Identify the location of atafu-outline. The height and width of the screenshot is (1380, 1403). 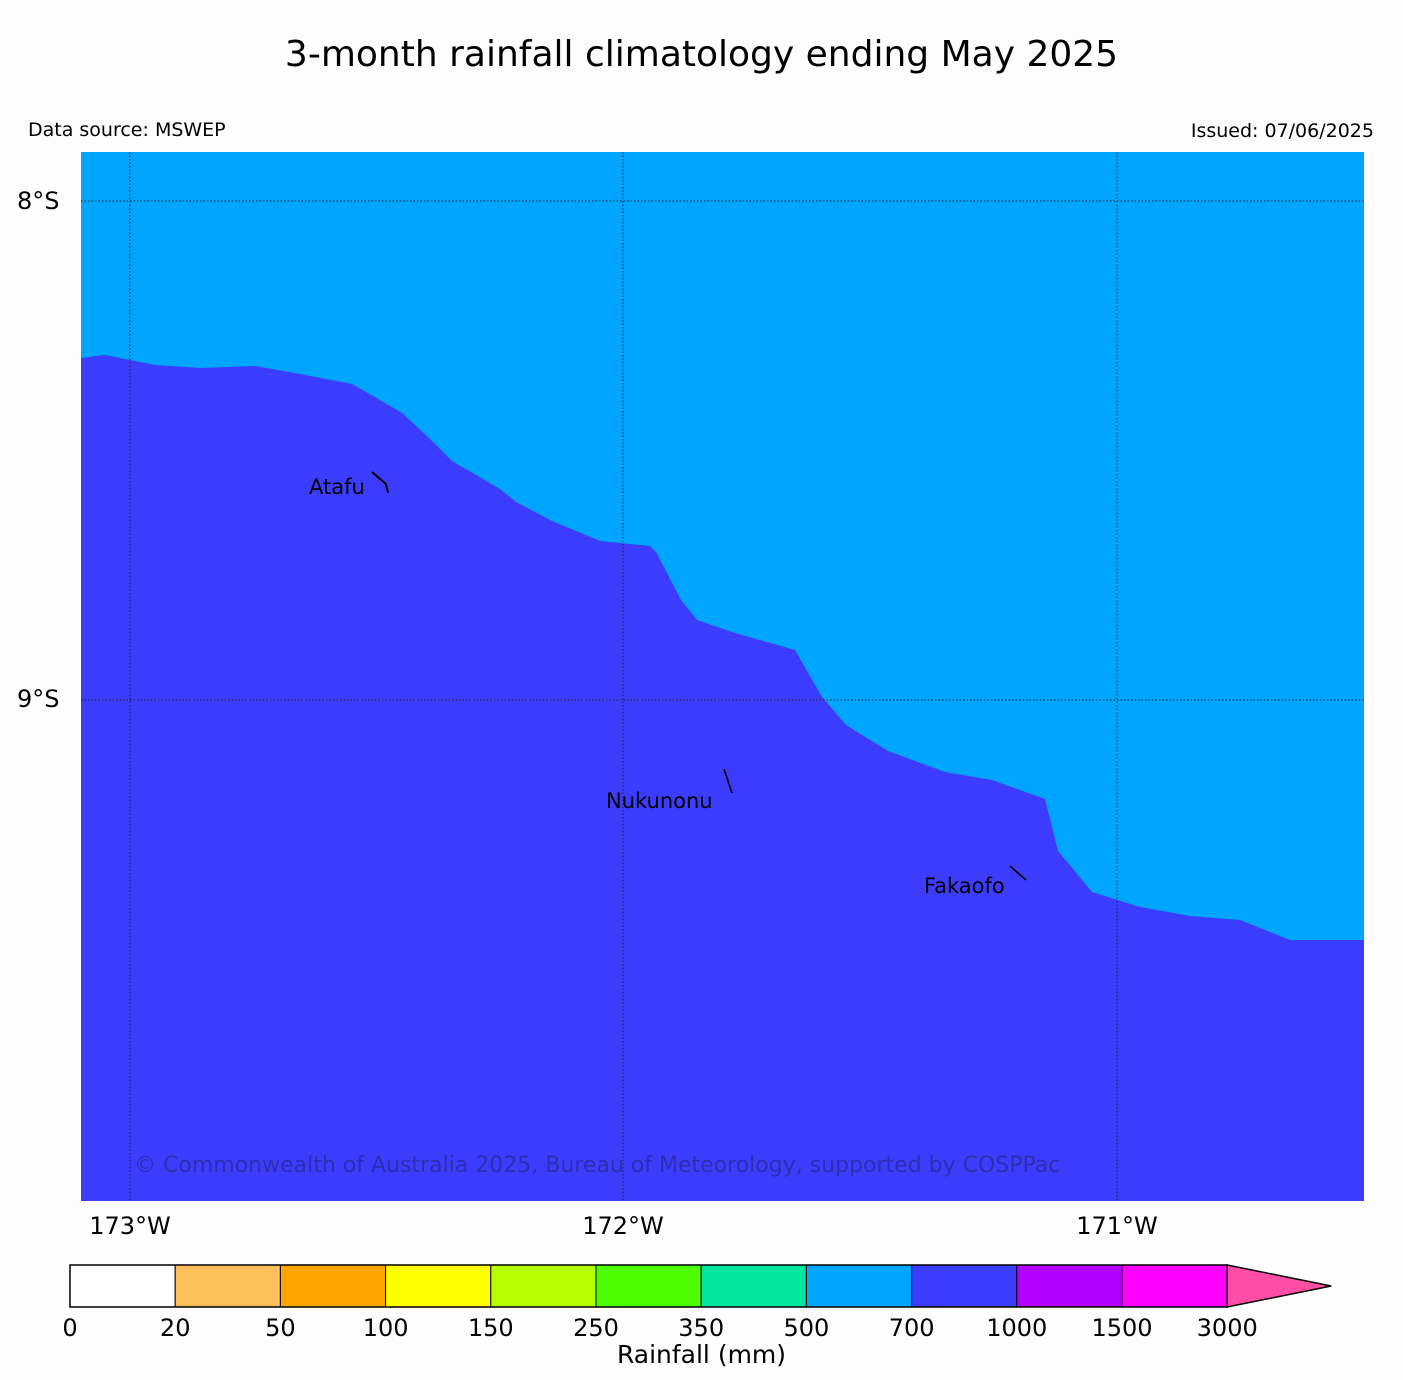
(380, 482).